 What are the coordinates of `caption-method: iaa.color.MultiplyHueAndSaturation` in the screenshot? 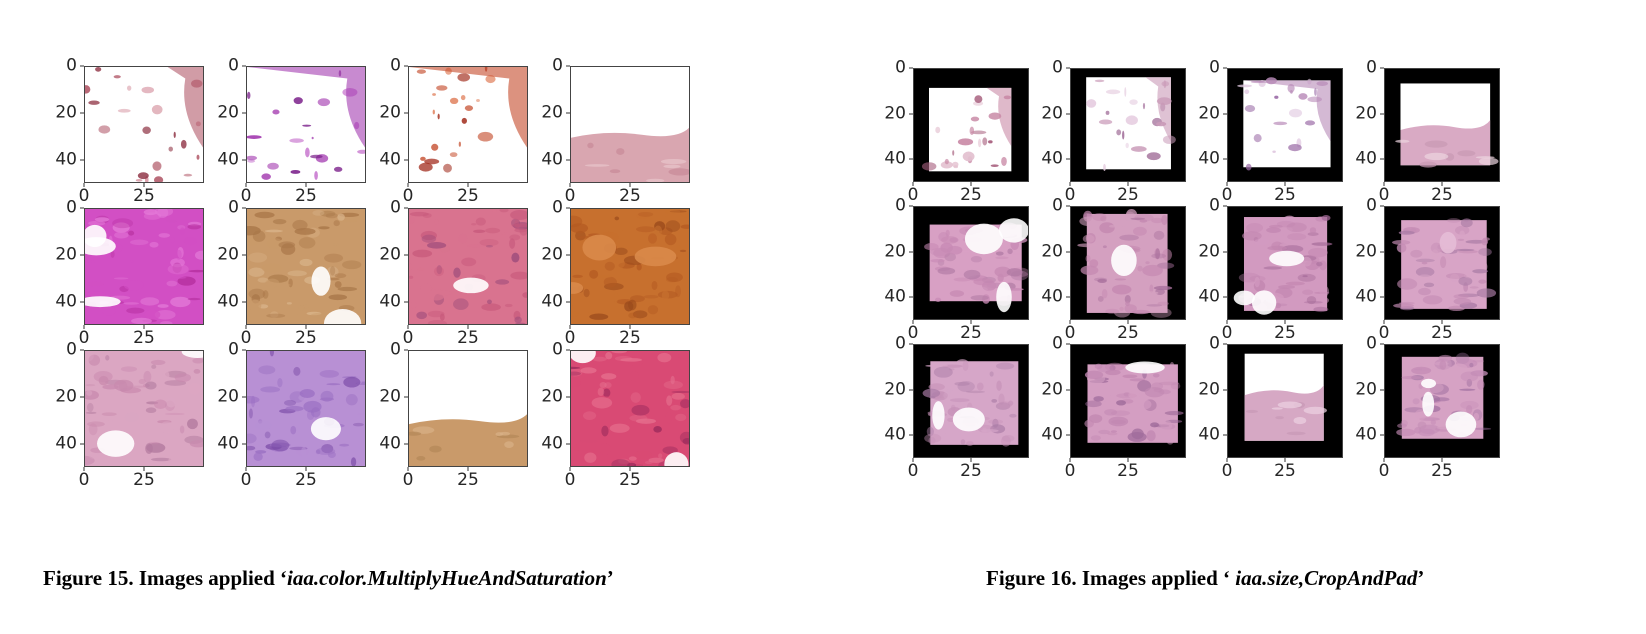 It's located at (447, 578).